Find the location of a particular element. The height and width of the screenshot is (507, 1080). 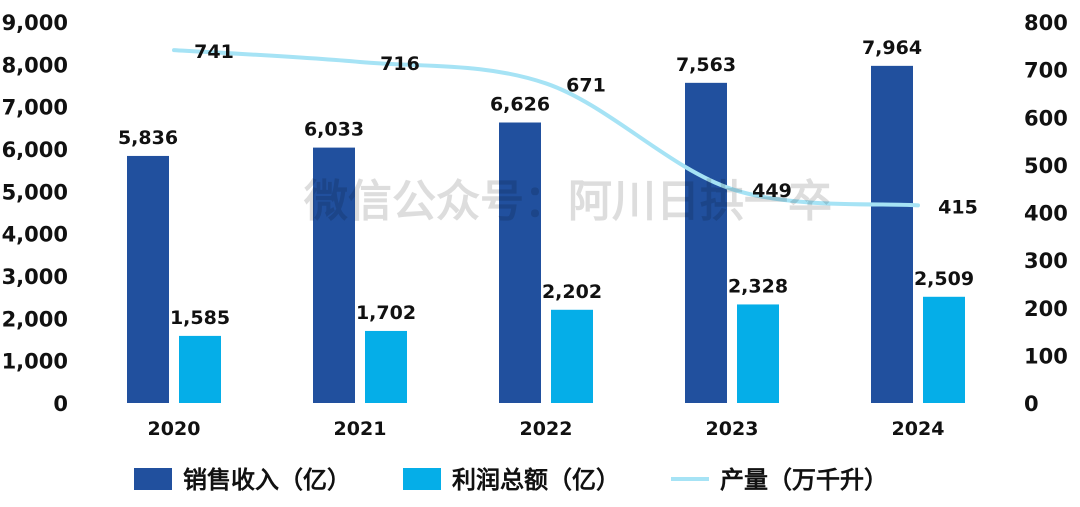

legend-label-production: 产量（万千升） is located at coordinates (804, 480).